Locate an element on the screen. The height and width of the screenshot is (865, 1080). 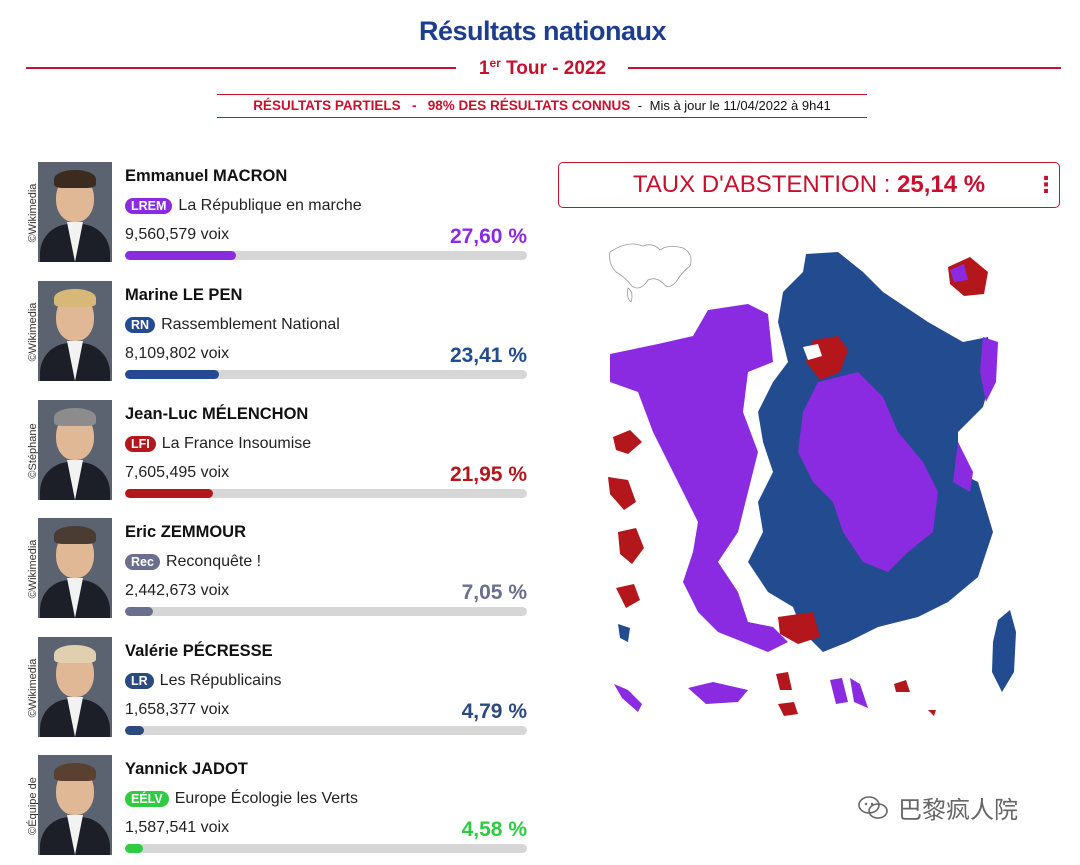
candidate-party: EÉLV Europe Écologie les Verts is located at coordinates (241, 799).